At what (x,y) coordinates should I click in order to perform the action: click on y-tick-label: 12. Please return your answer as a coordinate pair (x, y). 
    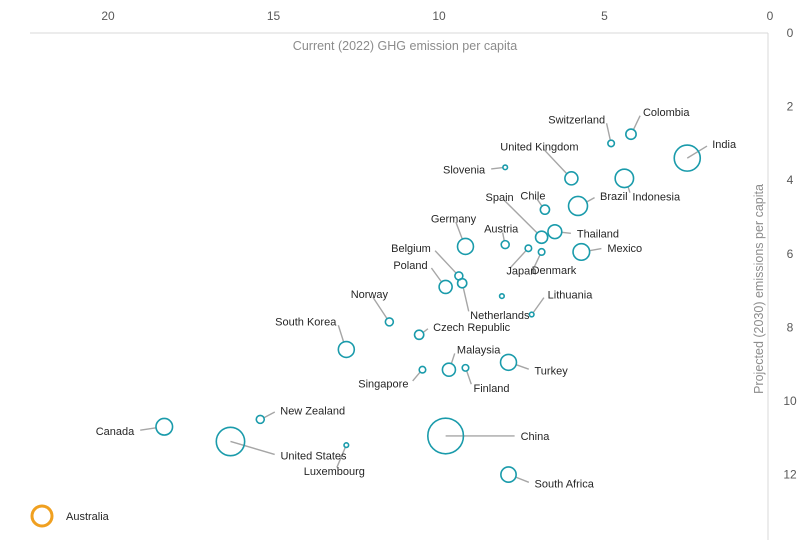
    Looking at the image, I should click on (790, 475).